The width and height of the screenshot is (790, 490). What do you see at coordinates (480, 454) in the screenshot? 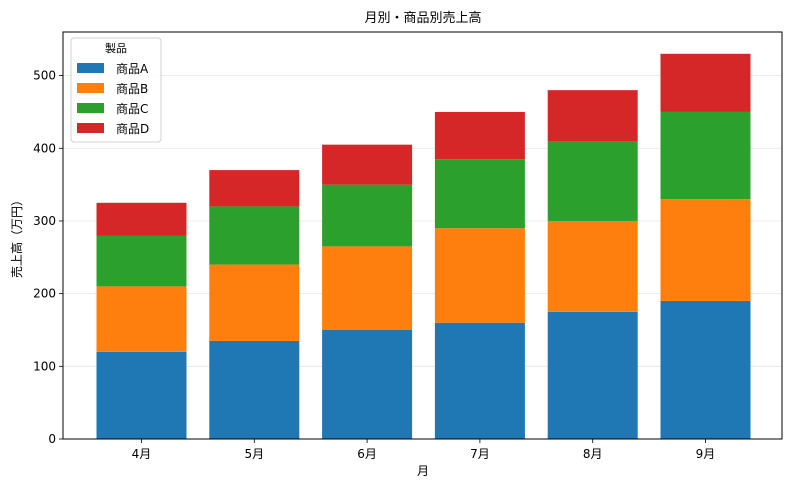
I see `x-tick-label: 7月` at bounding box center [480, 454].